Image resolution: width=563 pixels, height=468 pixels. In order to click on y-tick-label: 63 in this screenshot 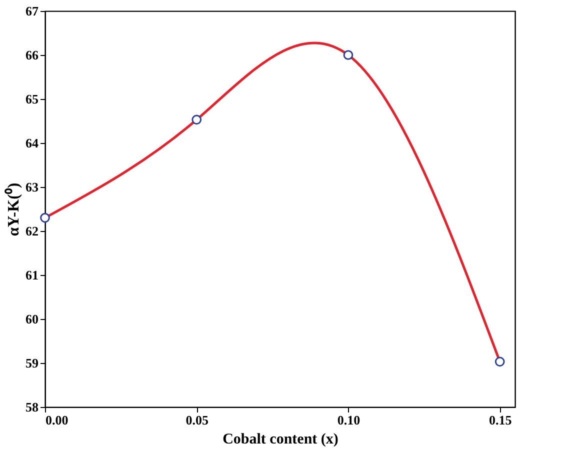, I will do `click(32, 187)`.